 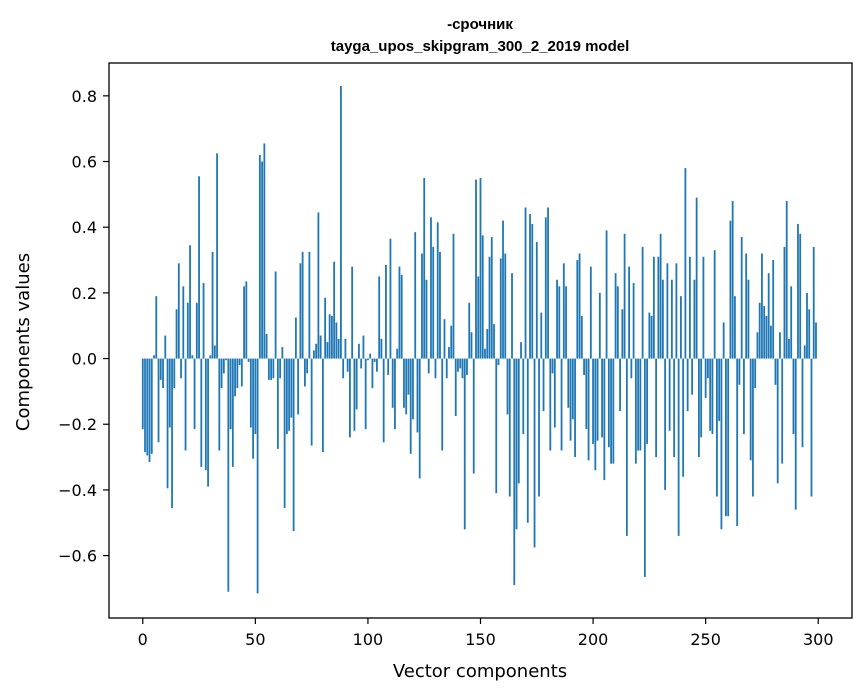 What do you see at coordinates (84, 359) in the screenshot?
I see `y-tick-label: 0.0` at bounding box center [84, 359].